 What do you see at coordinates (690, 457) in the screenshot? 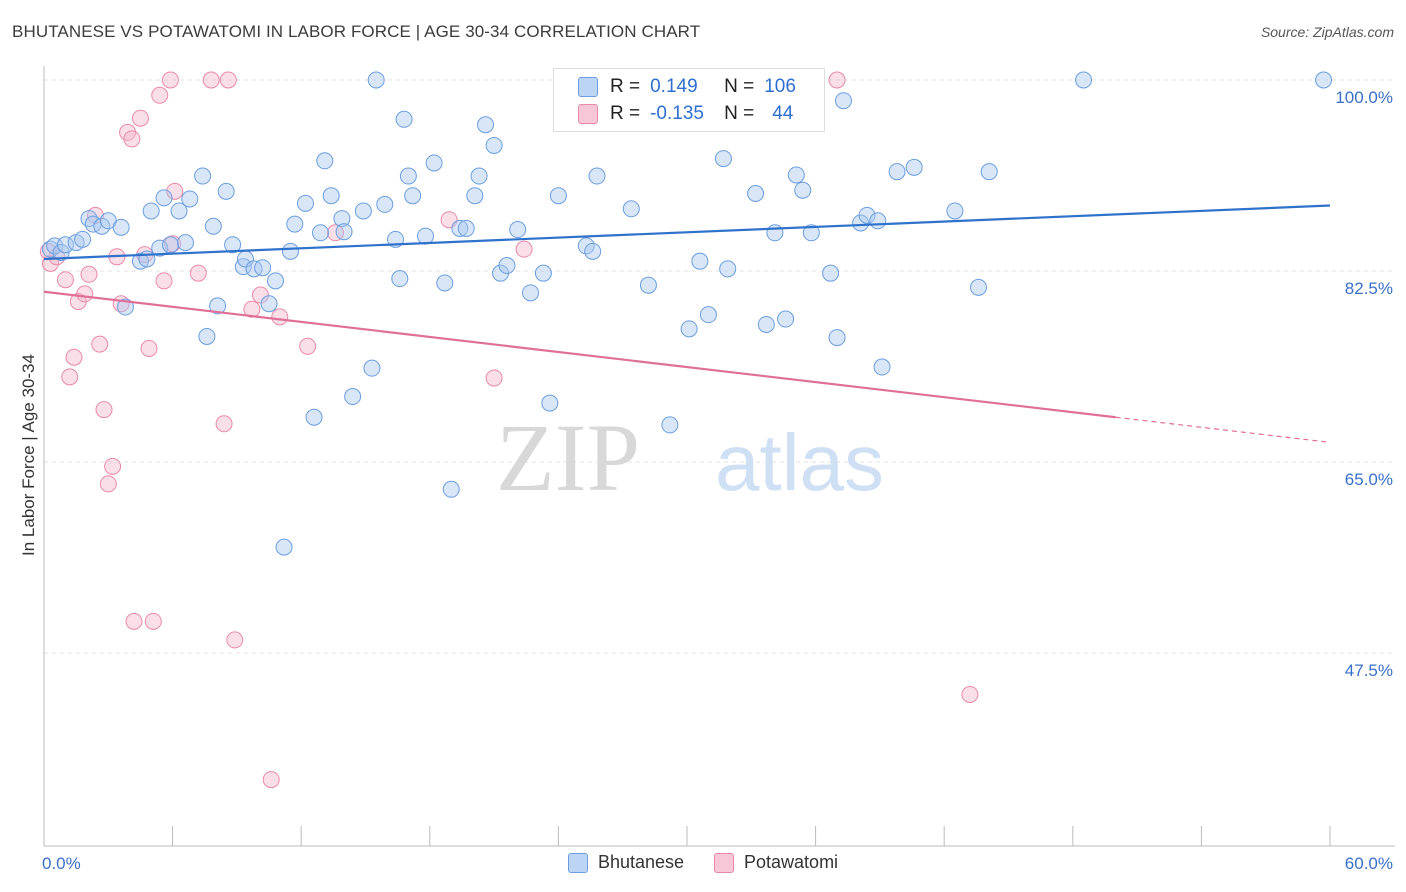
I see `watermark: ZIP atlas` at bounding box center [690, 457].